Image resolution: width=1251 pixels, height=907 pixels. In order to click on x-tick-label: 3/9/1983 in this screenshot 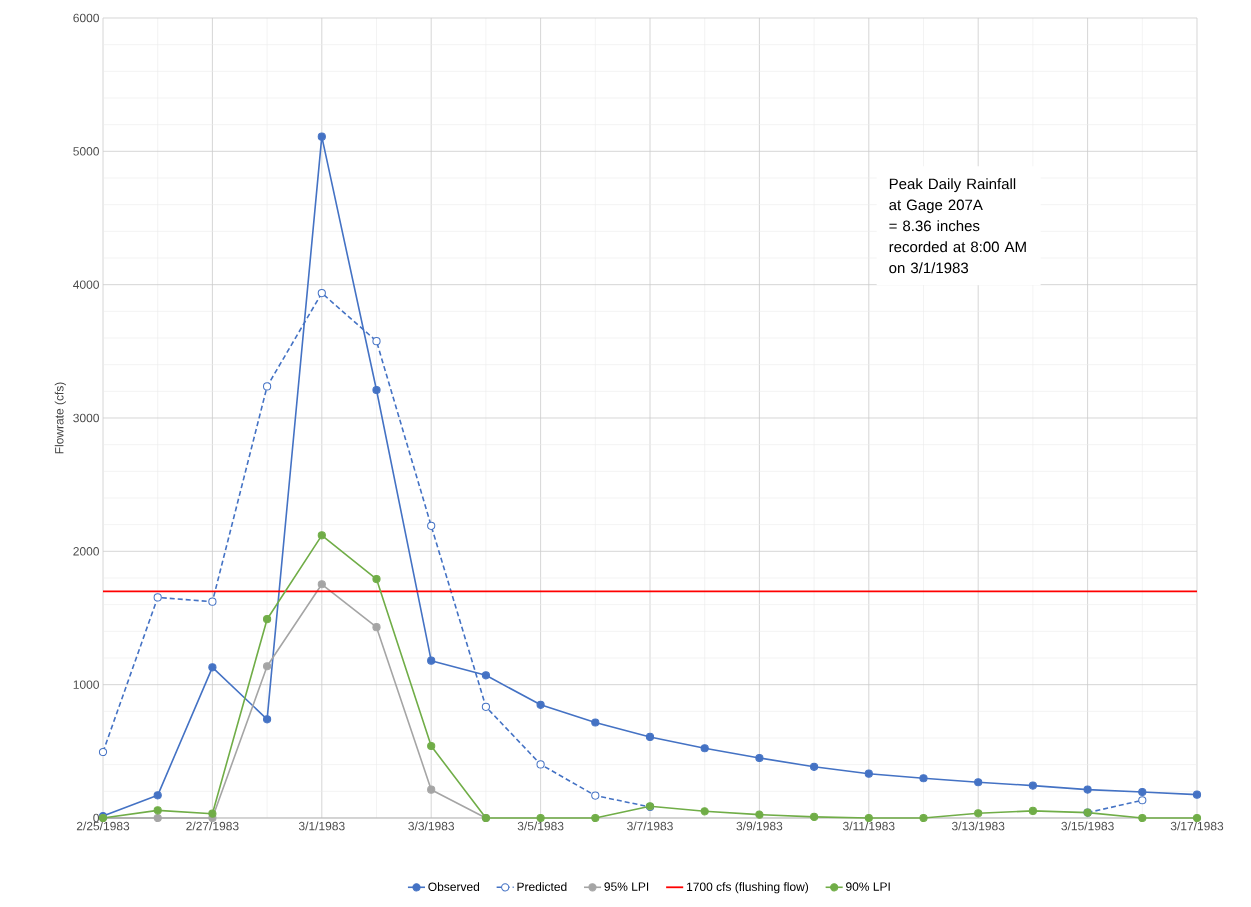, I will do `click(759, 826)`.